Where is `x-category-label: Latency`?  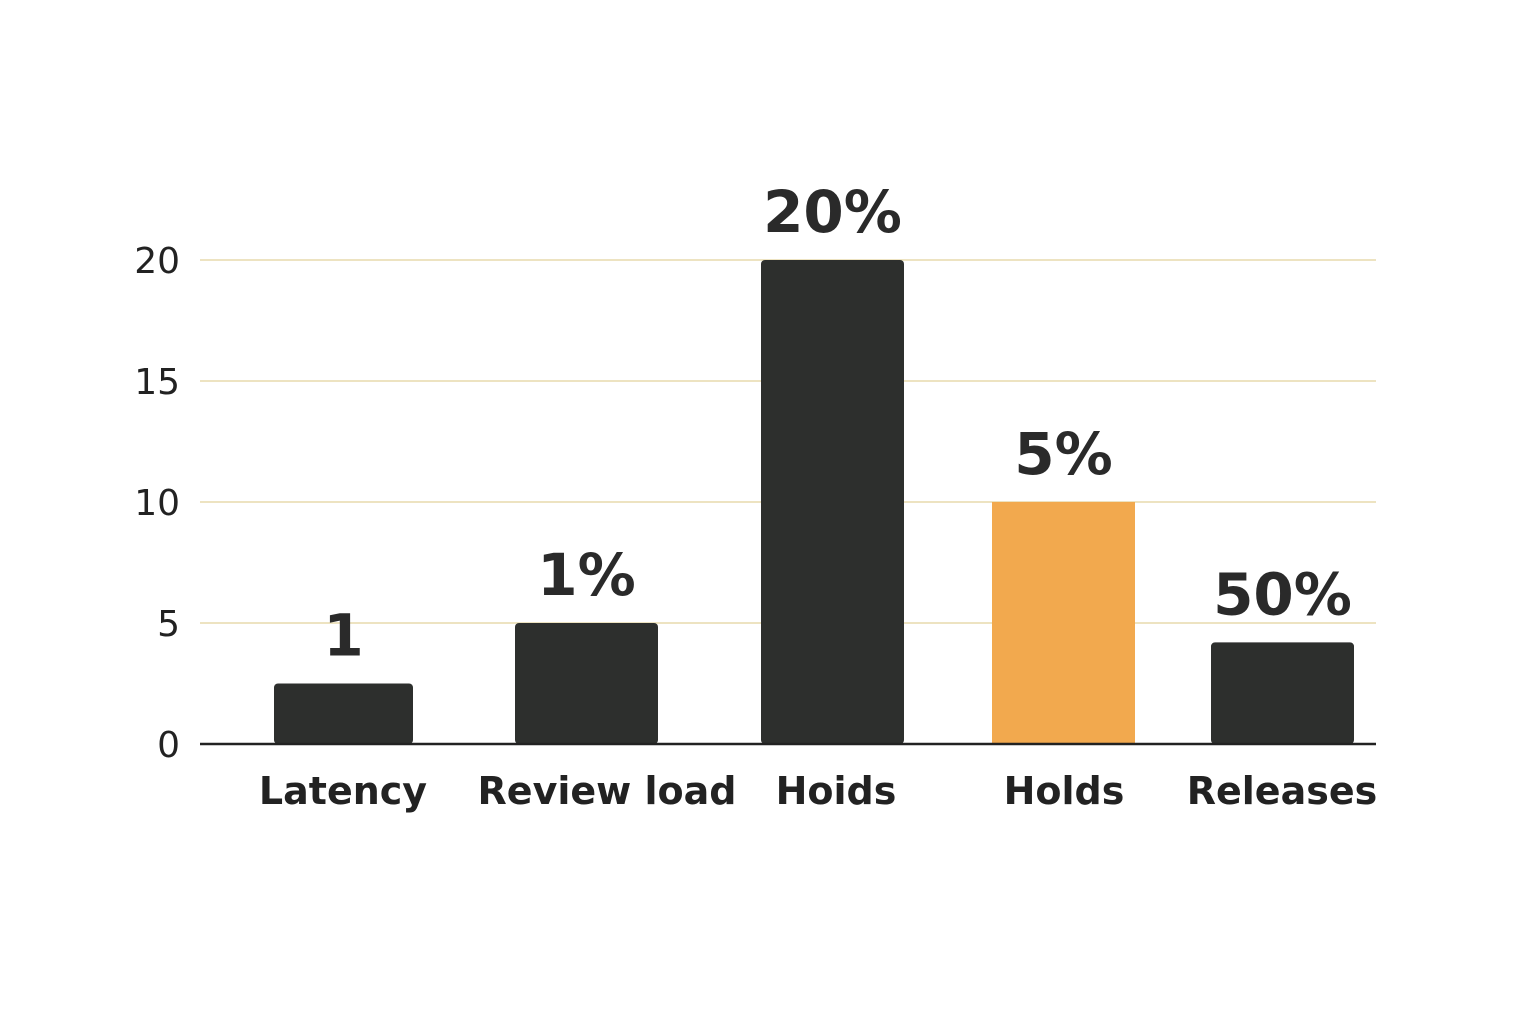
x-category-label: Latency is located at coordinates (343, 791).